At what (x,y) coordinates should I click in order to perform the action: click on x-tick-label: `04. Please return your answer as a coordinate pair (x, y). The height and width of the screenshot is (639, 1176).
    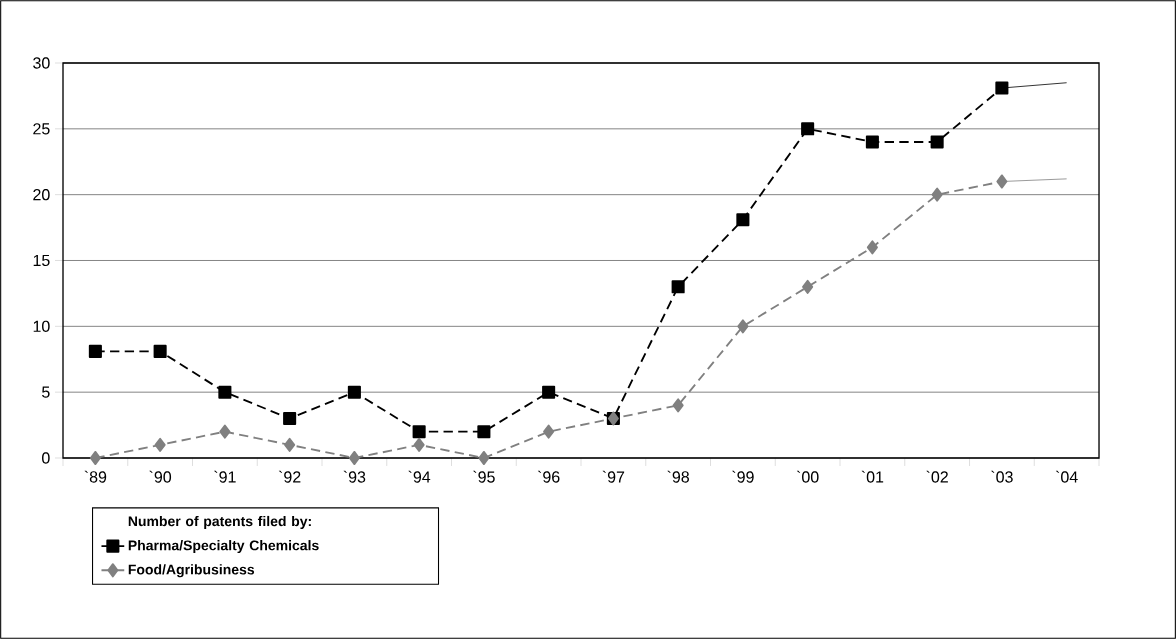
    Looking at the image, I should click on (1066, 476).